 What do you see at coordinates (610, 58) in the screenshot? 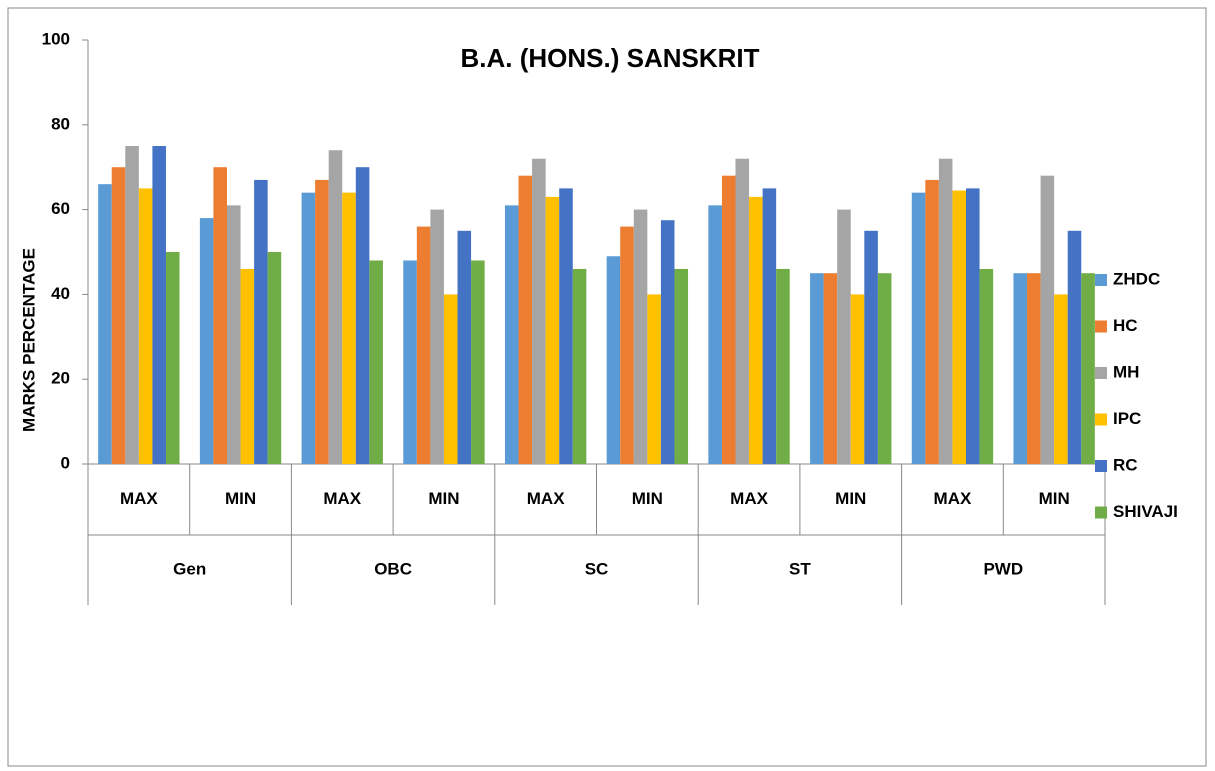
I see `chart-title: B.A. (HONS.) SANSKRIT` at bounding box center [610, 58].